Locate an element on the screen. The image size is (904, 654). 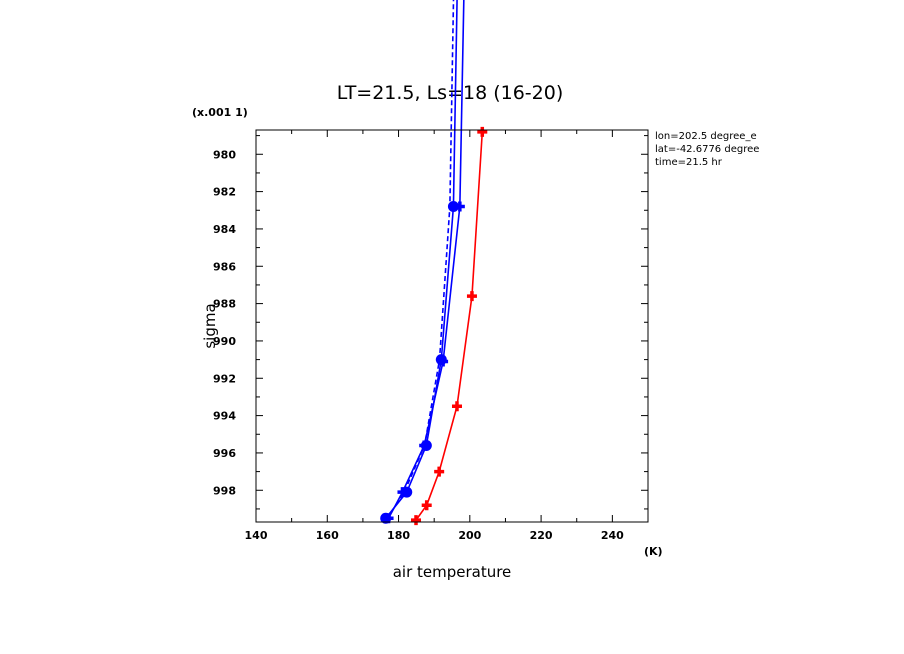
x-tick-label: 180 is located at coordinates (398, 535).